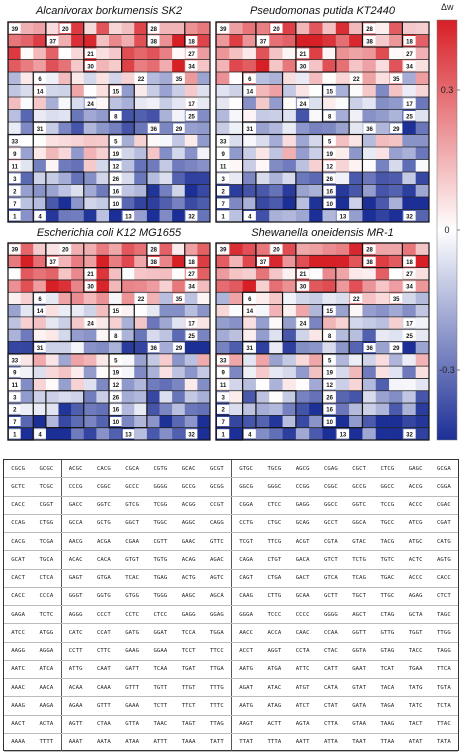 Image resolution: width=462 pixels, height=755 pixels. I want to click on codon-cell: TGAG, so click(160, 578).